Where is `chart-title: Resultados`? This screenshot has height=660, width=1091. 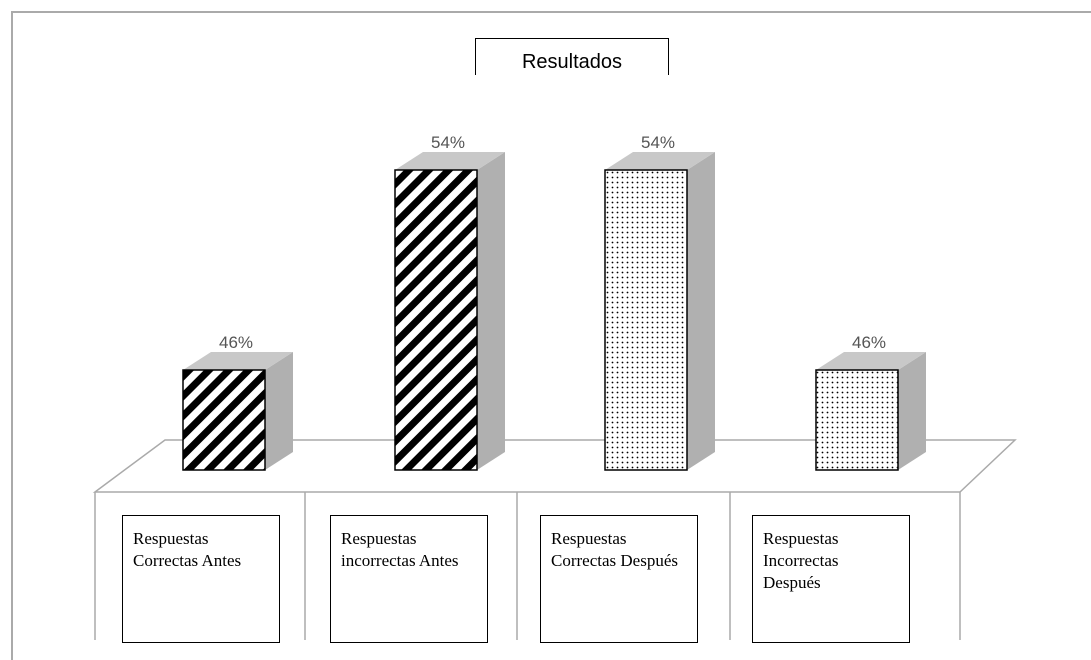 chart-title: Resultados is located at coordinates (572, 56).